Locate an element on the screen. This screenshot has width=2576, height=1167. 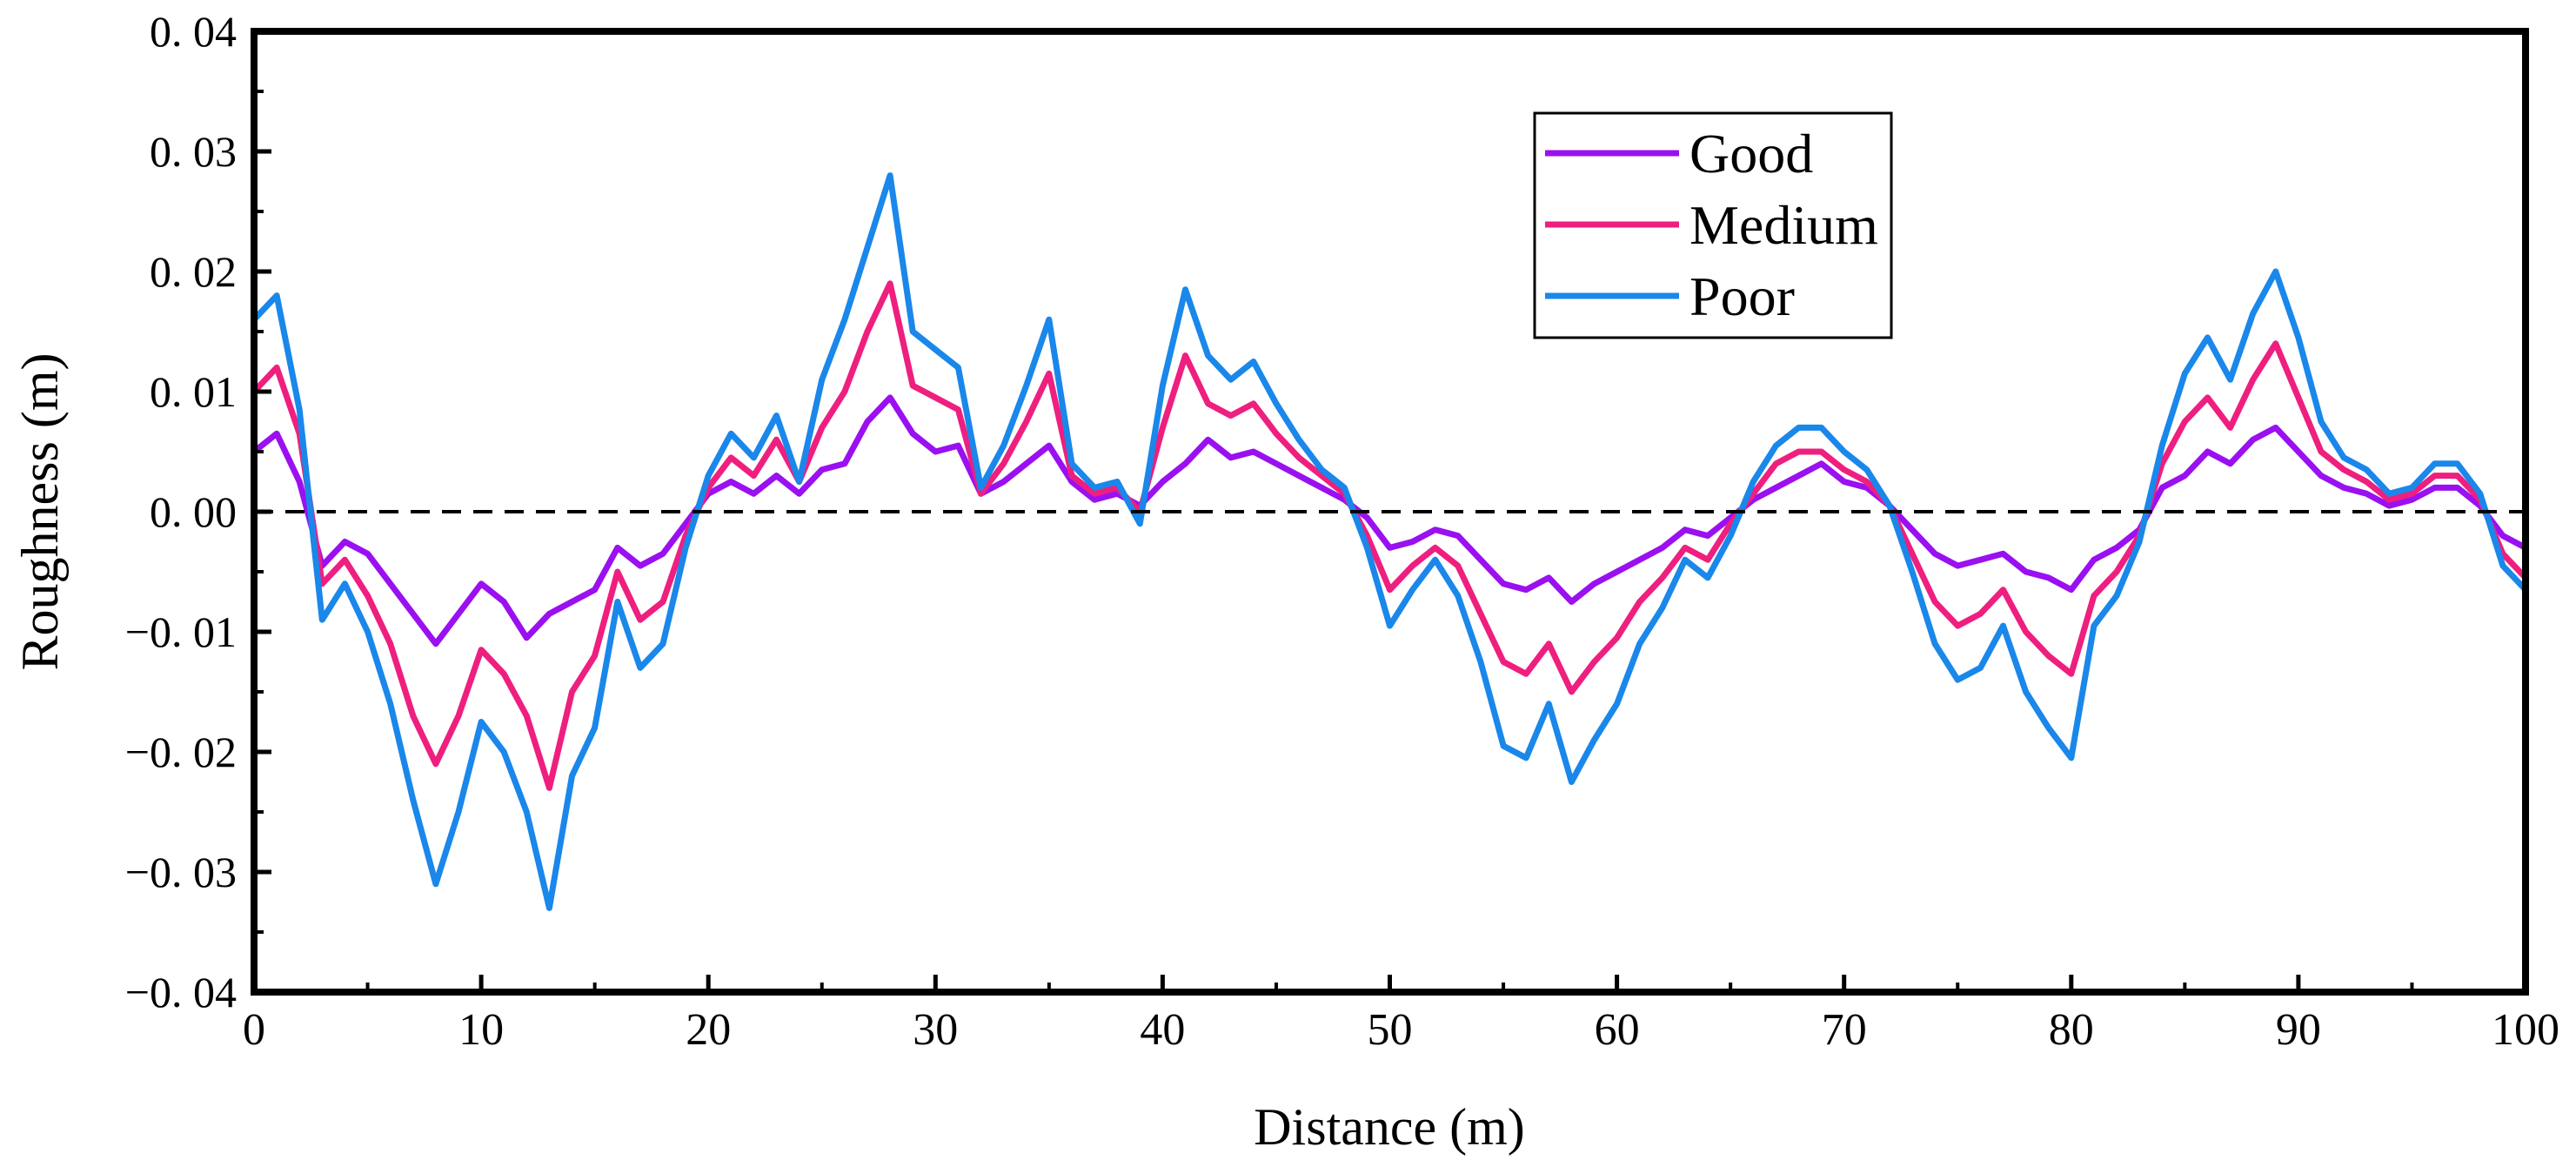
x-tick-label: 10 is located at coordinates (481, 1030).